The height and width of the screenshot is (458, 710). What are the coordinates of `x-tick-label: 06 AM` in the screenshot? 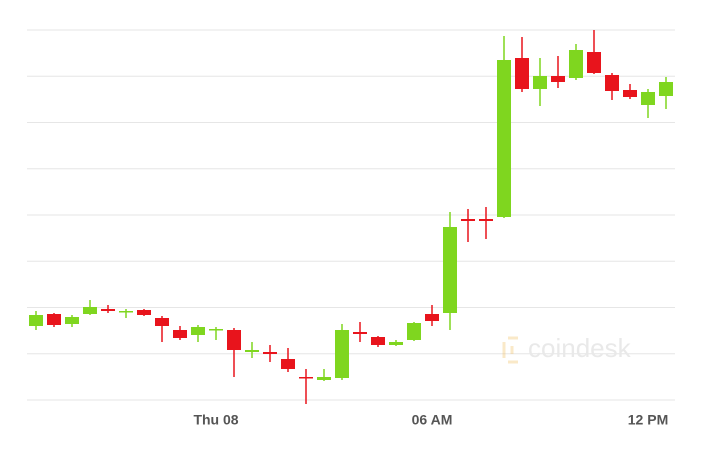 It's located at (432, 420).